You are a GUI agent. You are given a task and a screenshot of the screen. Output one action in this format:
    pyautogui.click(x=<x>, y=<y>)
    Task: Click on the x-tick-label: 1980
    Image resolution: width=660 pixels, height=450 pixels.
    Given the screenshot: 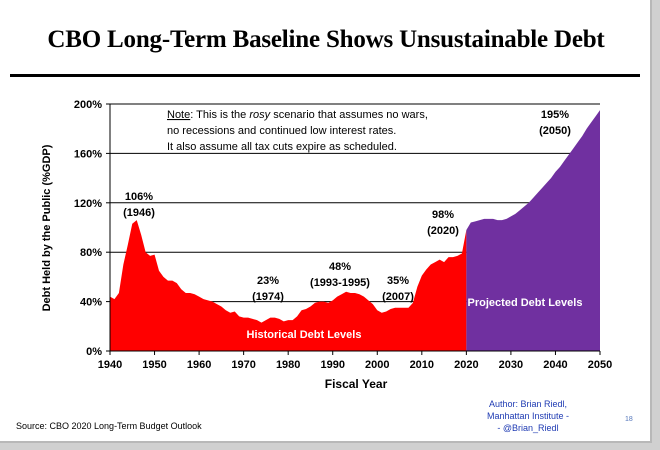 What is the action you would take?
    pyautogui.click(x=288, y=365)
    